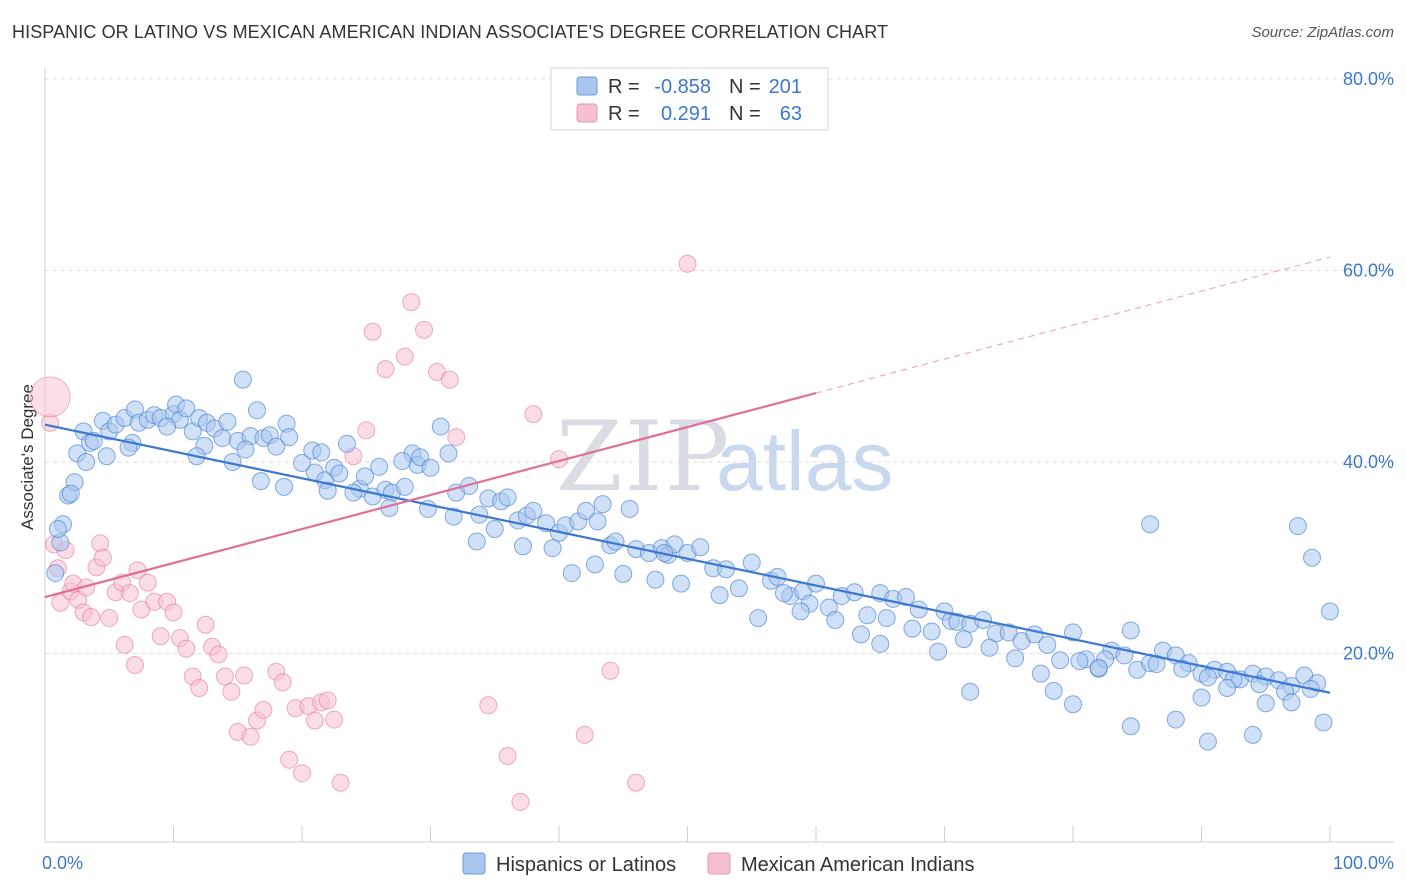 The height and width of the screenshot is (892, 1406). Describe the element at coordinates (719, 863) in the screenshot. I see `series-legend-swatch-pink` at that location.